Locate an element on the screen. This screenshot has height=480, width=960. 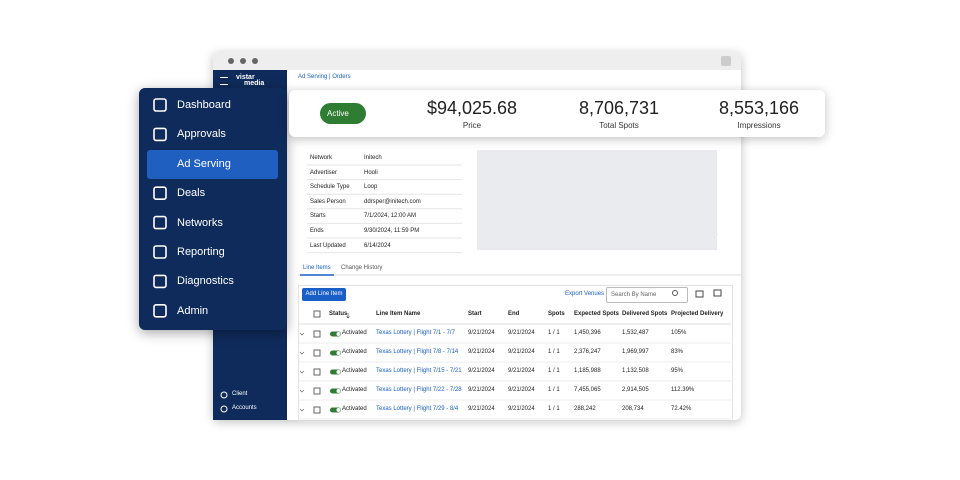
header-checkbox is located at coordinates (317, 314).